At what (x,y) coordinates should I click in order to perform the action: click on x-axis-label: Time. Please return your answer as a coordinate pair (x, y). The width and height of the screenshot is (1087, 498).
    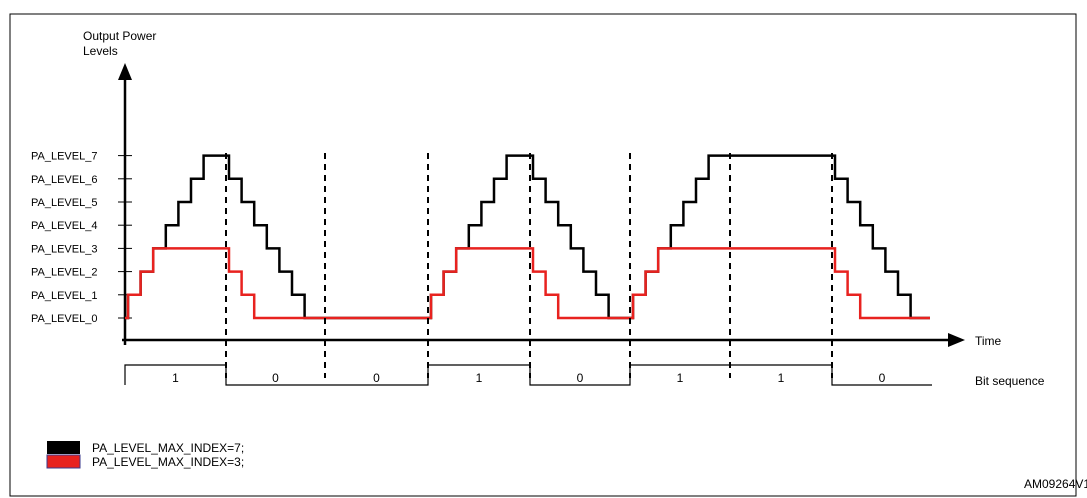
    Looking at the image, I should click on (988, 341).